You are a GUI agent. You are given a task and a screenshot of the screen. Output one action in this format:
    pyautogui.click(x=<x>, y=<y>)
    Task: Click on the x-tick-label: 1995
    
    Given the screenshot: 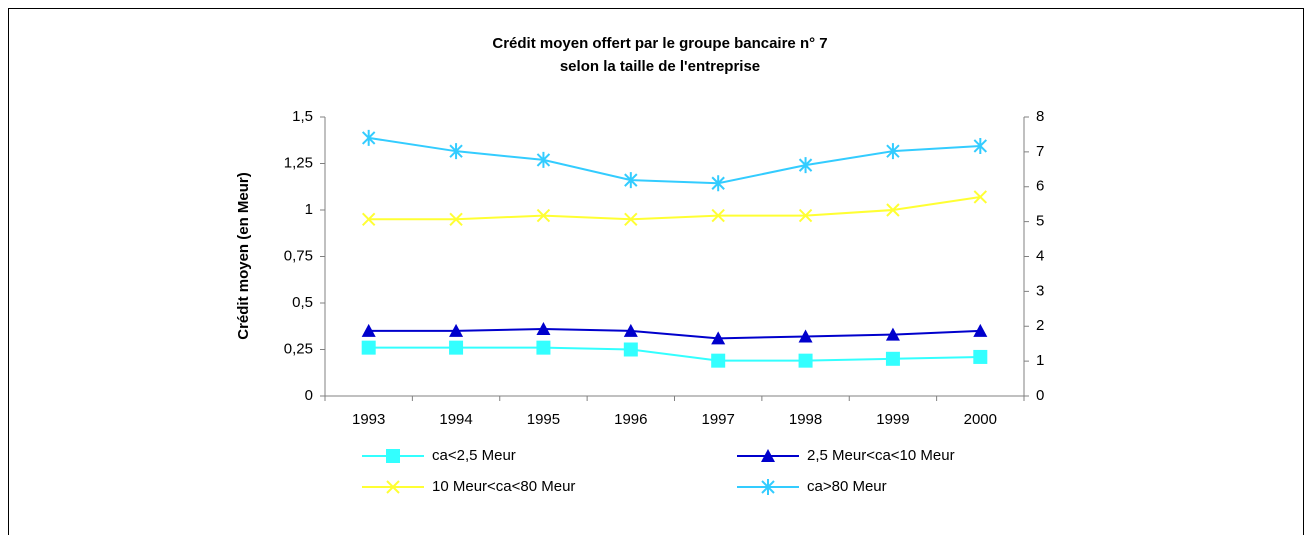 What is the action you would take?
    pyautogui.click(x=543, y=419)
    